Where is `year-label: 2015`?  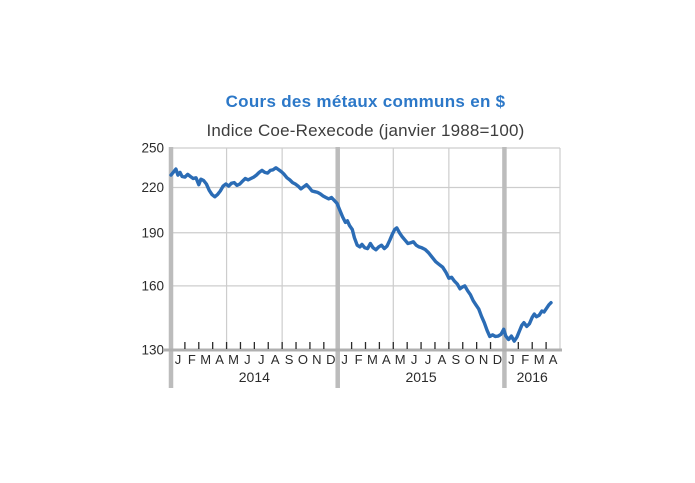 year-label: 2015 is located at coordinates (420, 377).